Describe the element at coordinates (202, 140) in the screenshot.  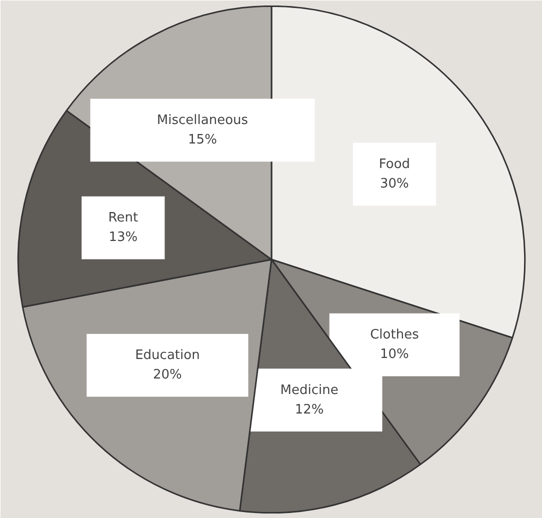
I see `data-label: 15%` at that location.